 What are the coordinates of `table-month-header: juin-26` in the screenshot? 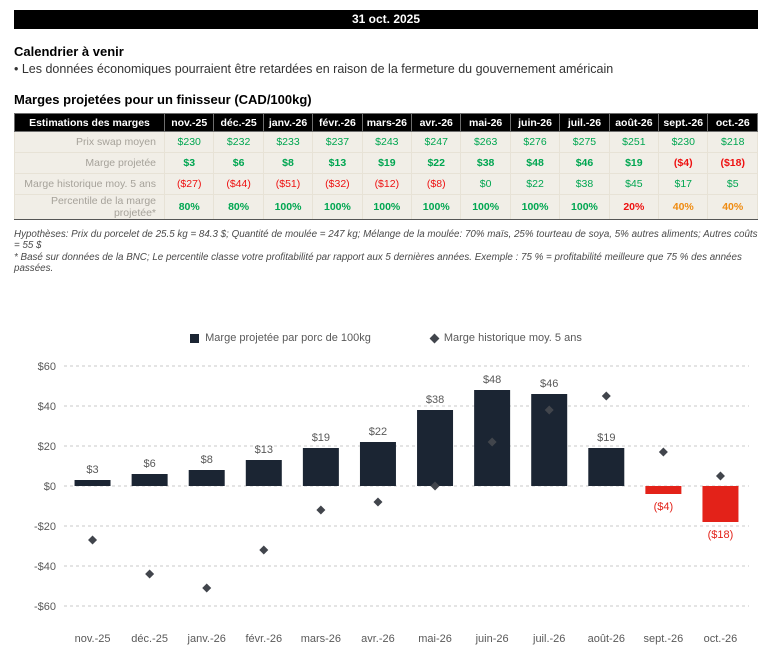 It's located at (535, 122).